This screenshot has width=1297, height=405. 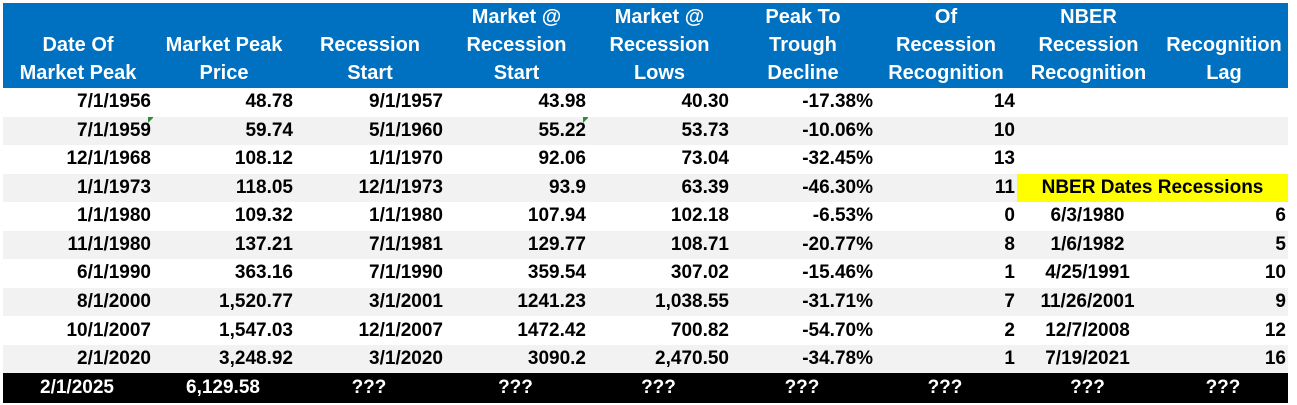 What do you see at coordinates (1224, 359) in the screenshot?
I see `cell-recognition-lag: 16` at bounding box center [1224, 359].